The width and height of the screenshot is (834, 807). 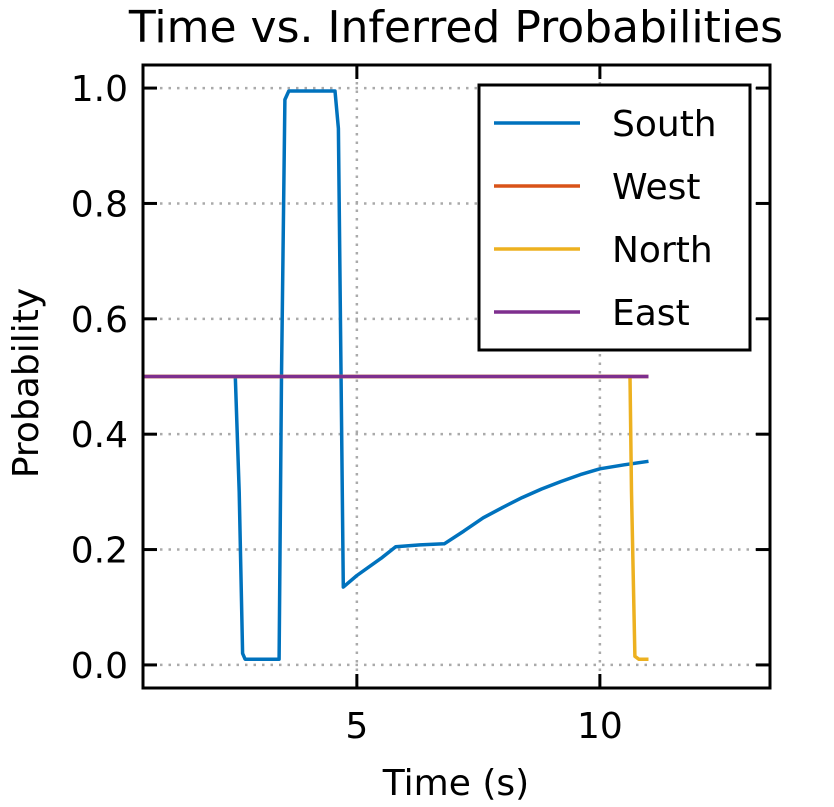 What do you see at coordinates (600, 726) in the screenshot?
I see `x-tick-label: 10` at bounding box center [600, 726].